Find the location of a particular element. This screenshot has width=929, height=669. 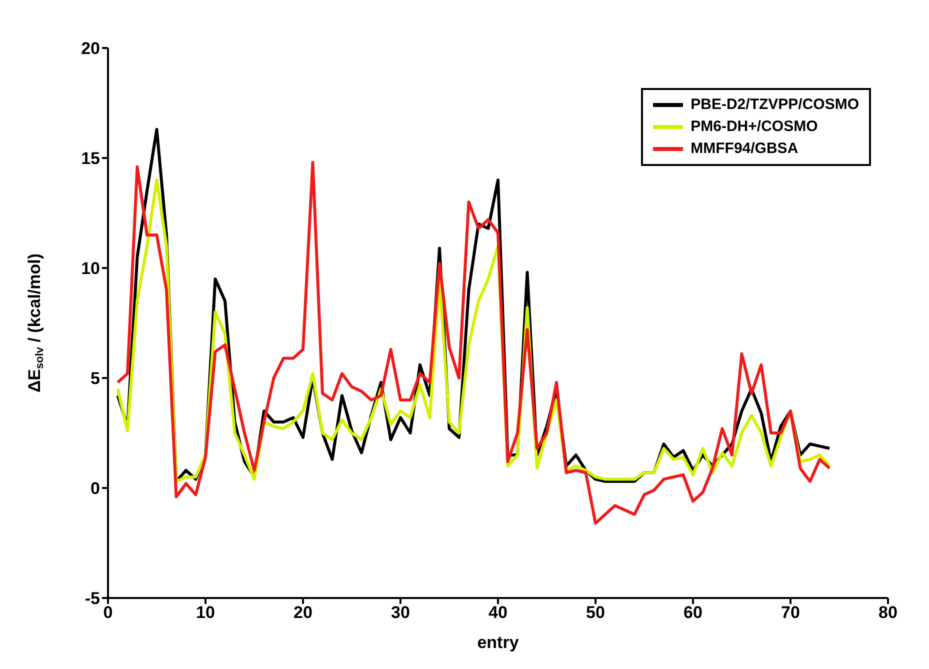

x-tick-label: 70 is located at coordinates (790, 612).